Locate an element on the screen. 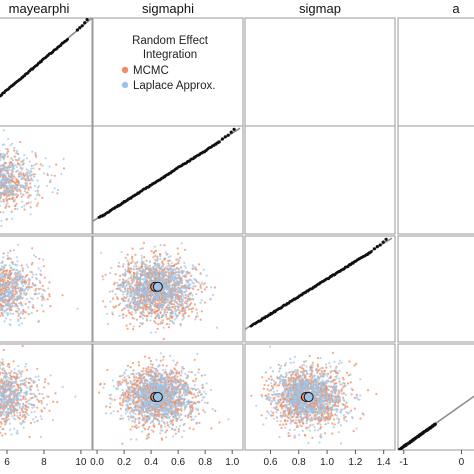 This screenshot has width=474, height=474. scatter-panel-mayearphi-vs-sigmap is located at coordinates (39, 291).